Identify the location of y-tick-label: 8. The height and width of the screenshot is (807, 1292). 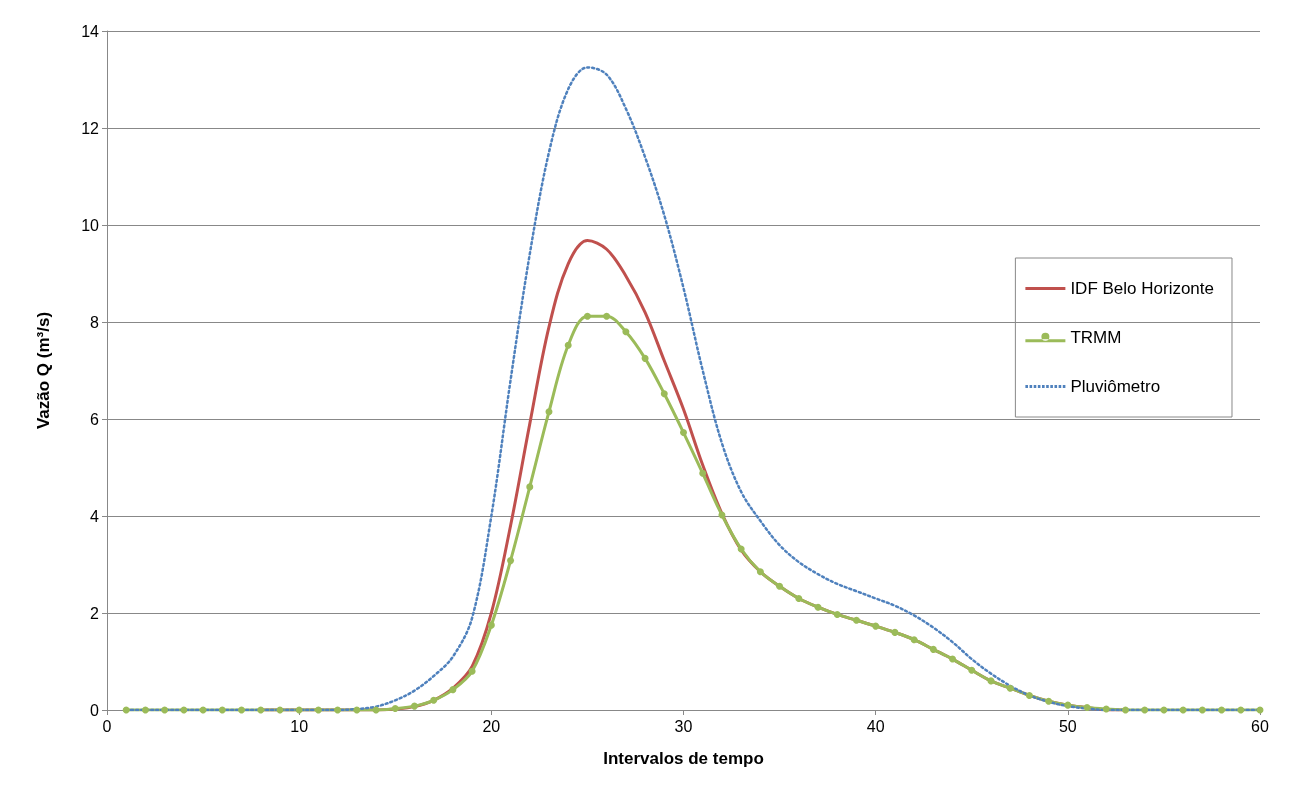
(95, 322).